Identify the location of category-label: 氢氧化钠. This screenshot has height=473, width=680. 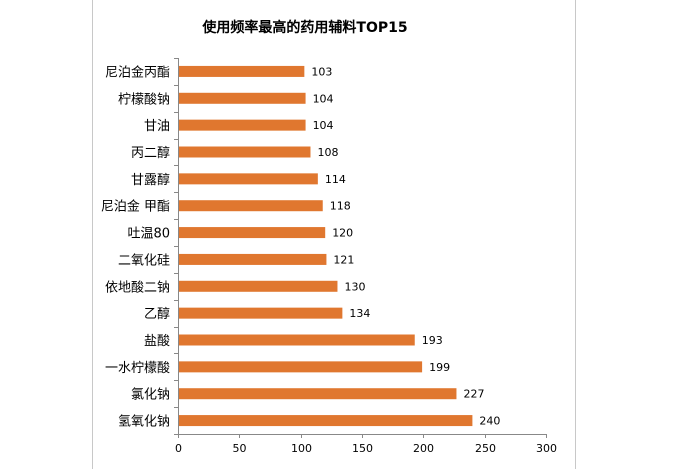
(144, 422).